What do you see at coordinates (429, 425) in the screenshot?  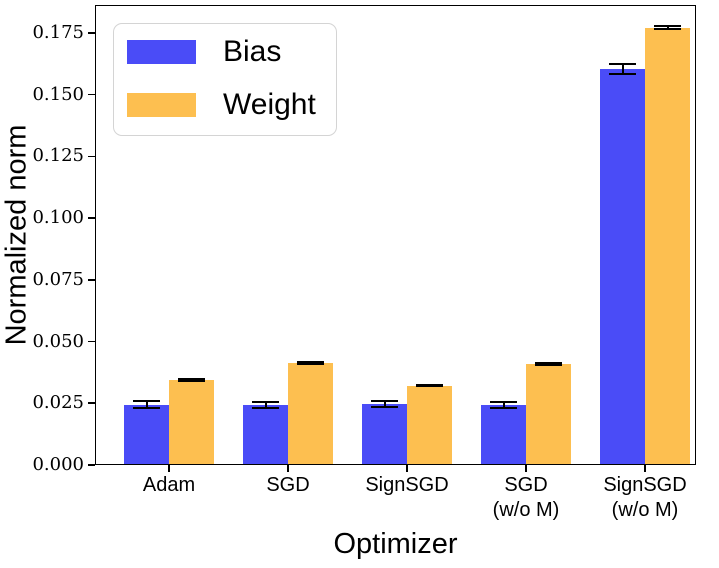 I see `bar-weight-signsgd` at bounding box center [429, 425].